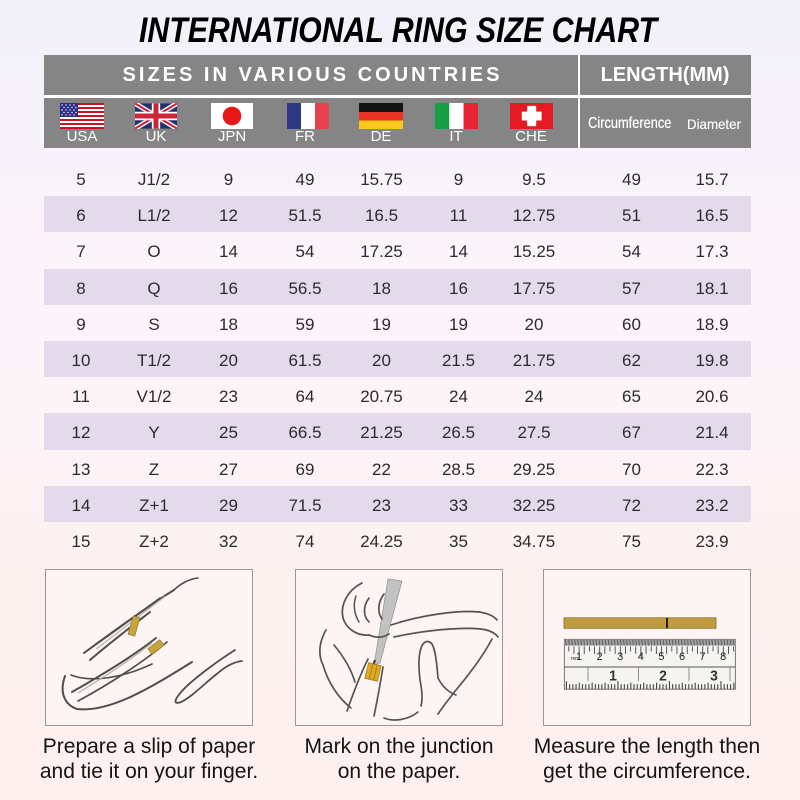 Image resolution: width=800 pixels, height=800 pixels. What do you see at coordinates (723, 657) in the screenshot?
I see `svg-text: 8` at bounding box center [723, 657].